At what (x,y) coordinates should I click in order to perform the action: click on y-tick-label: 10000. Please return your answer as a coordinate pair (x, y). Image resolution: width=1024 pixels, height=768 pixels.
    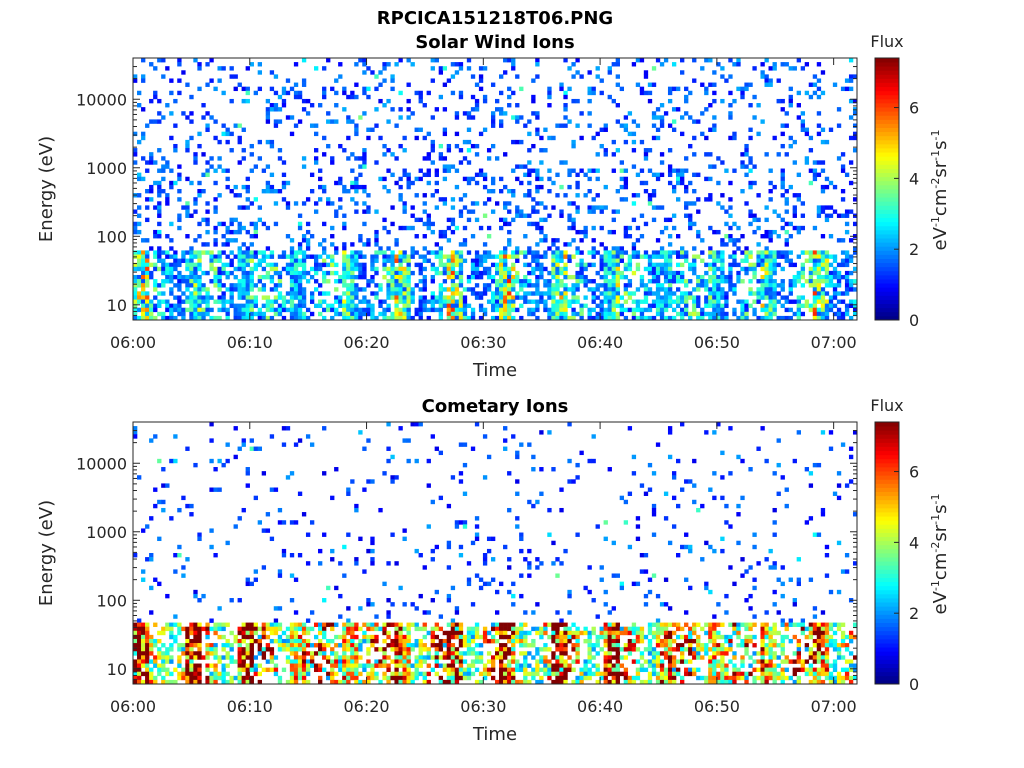
    Looking at the image, I should click on (101, 99).